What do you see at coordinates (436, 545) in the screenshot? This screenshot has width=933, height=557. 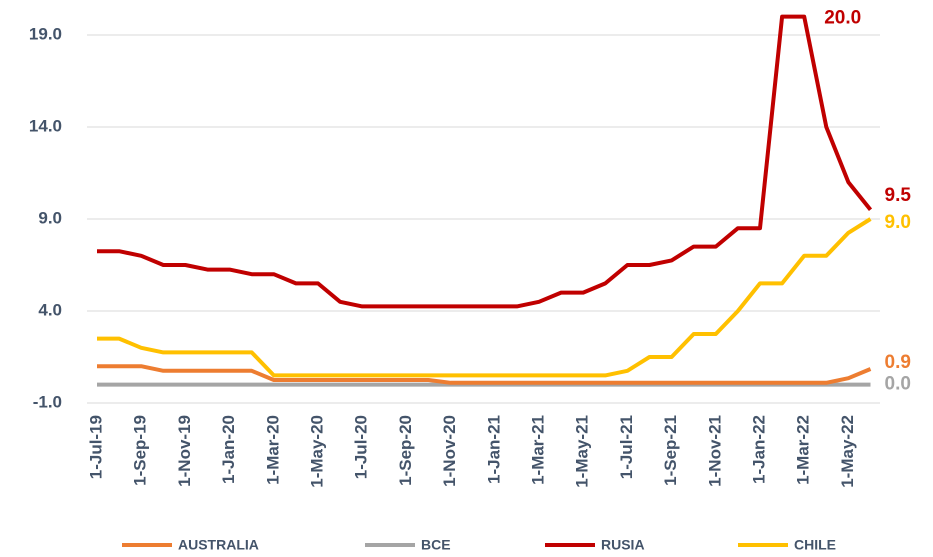 I see `legend-label: BCE` at bounding box center [436, 545].